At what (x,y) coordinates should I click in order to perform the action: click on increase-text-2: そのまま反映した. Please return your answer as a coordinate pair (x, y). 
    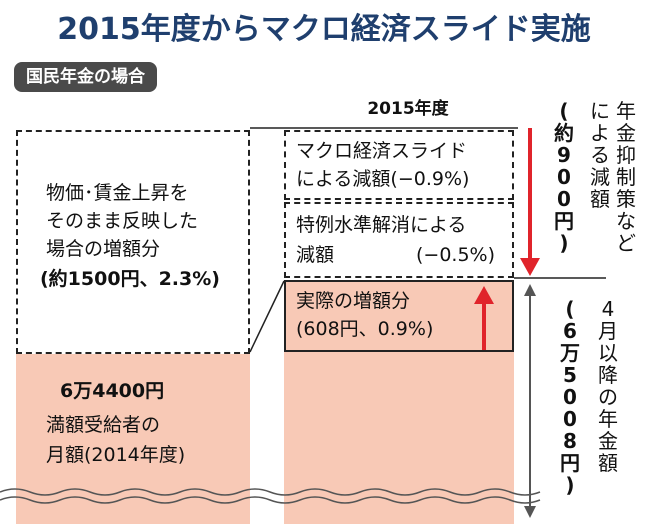
    Looking at the image, I should click on (122, 221).